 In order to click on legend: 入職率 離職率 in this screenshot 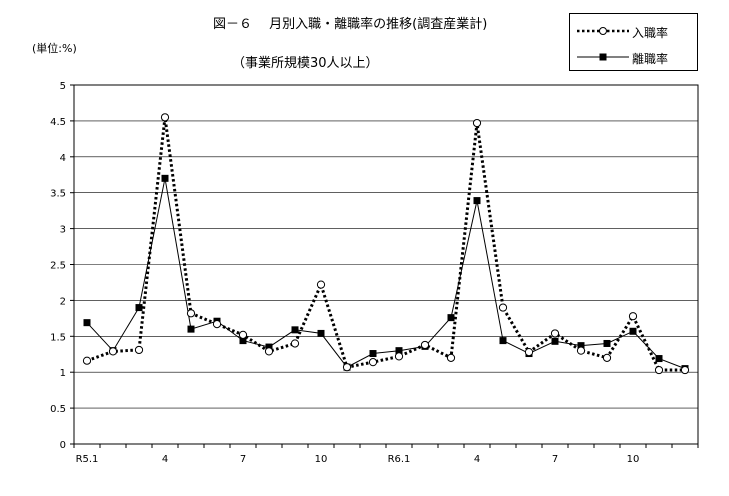, I will do `click(633, 42)`.